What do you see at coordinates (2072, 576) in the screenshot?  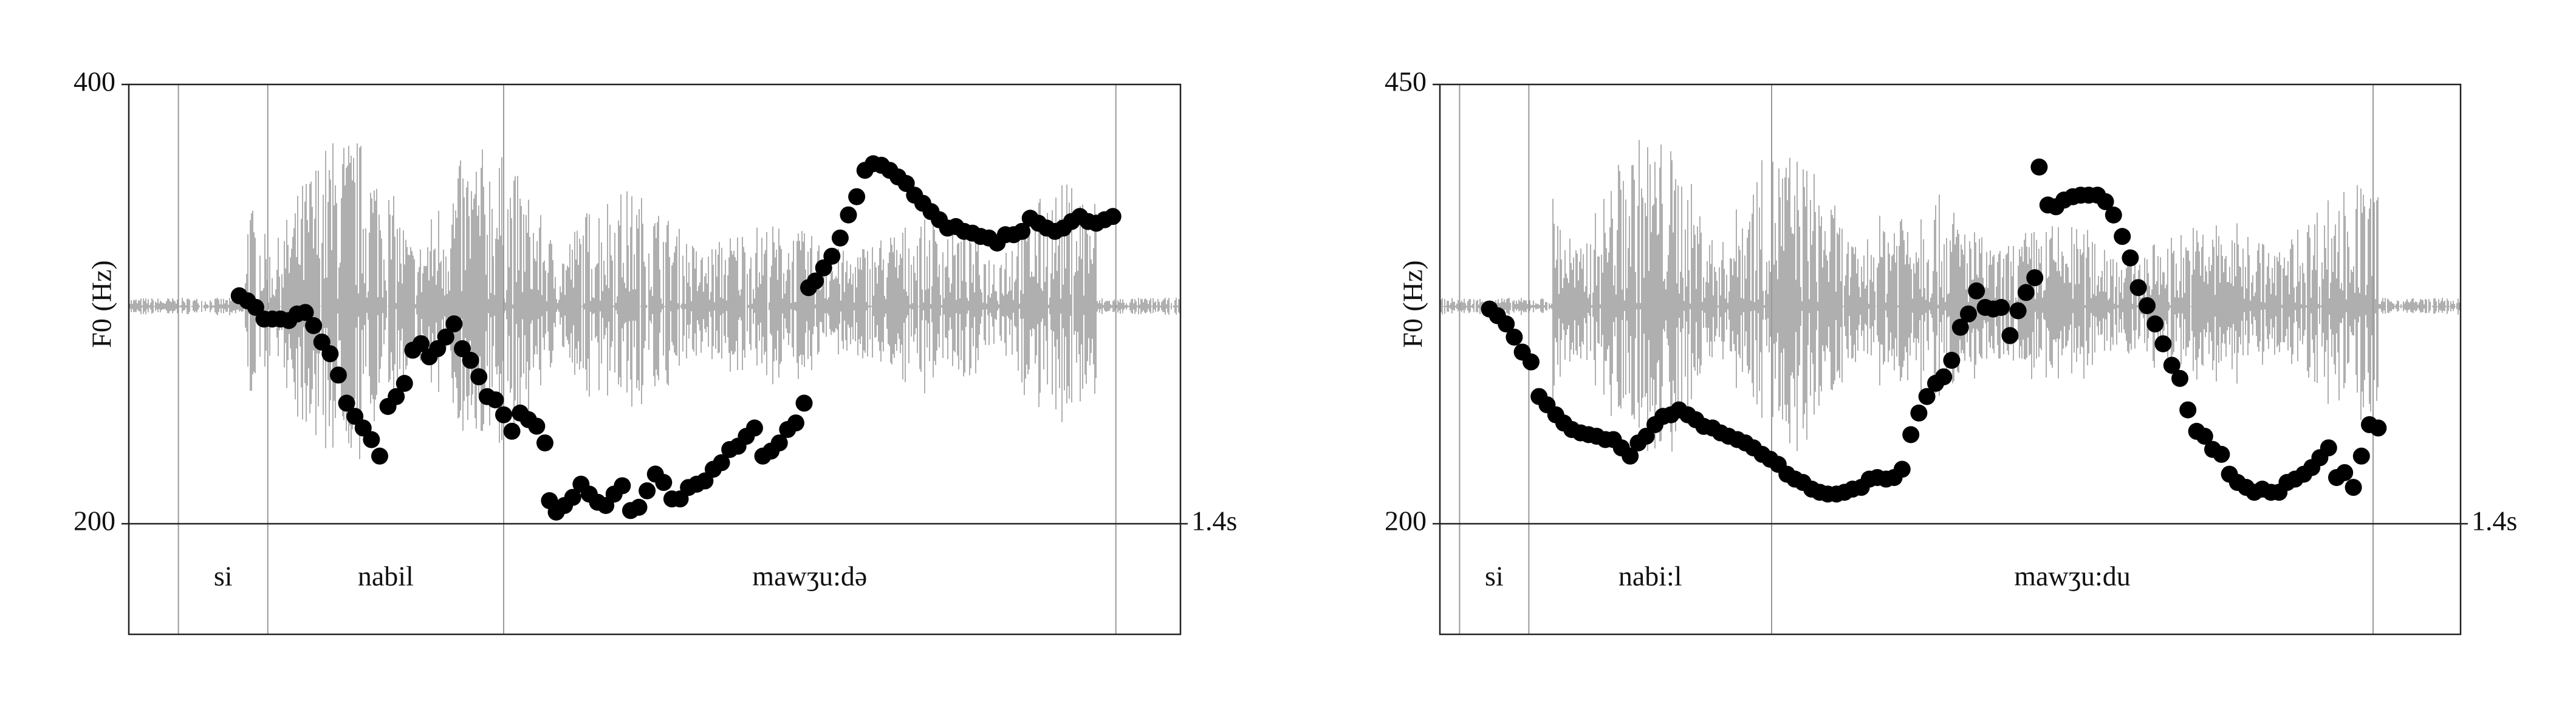 I see `interval-label: mawʒu:du` at bounding box center [2072, 576].